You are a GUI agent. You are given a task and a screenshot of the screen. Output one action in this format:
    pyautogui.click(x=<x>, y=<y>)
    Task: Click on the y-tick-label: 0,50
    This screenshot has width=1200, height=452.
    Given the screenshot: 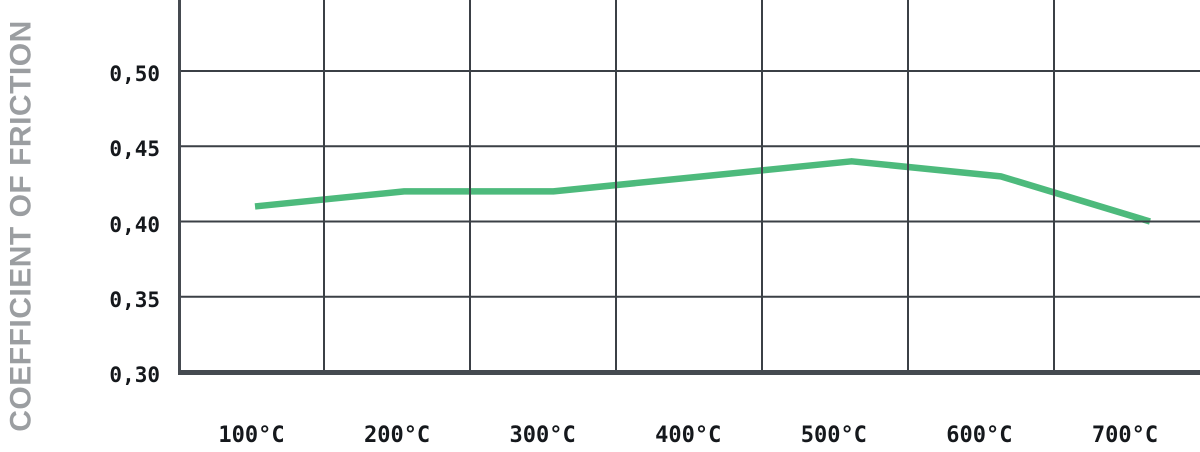 What is the action you would take?
    pyautogui.click(x=134, y=74)
    